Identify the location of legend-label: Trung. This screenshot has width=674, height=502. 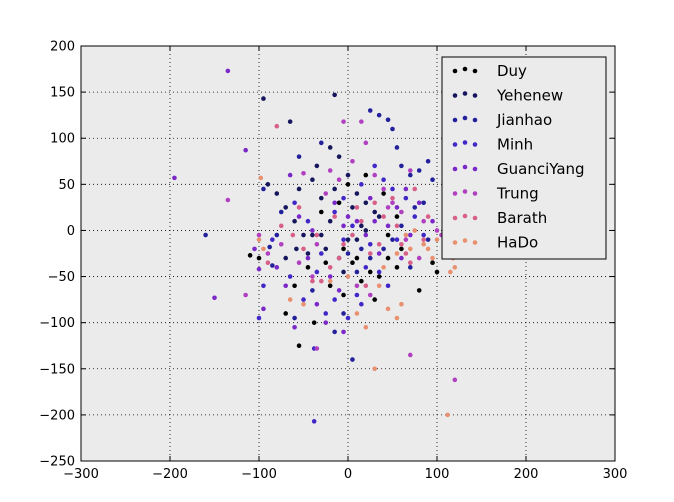
(517, 194).